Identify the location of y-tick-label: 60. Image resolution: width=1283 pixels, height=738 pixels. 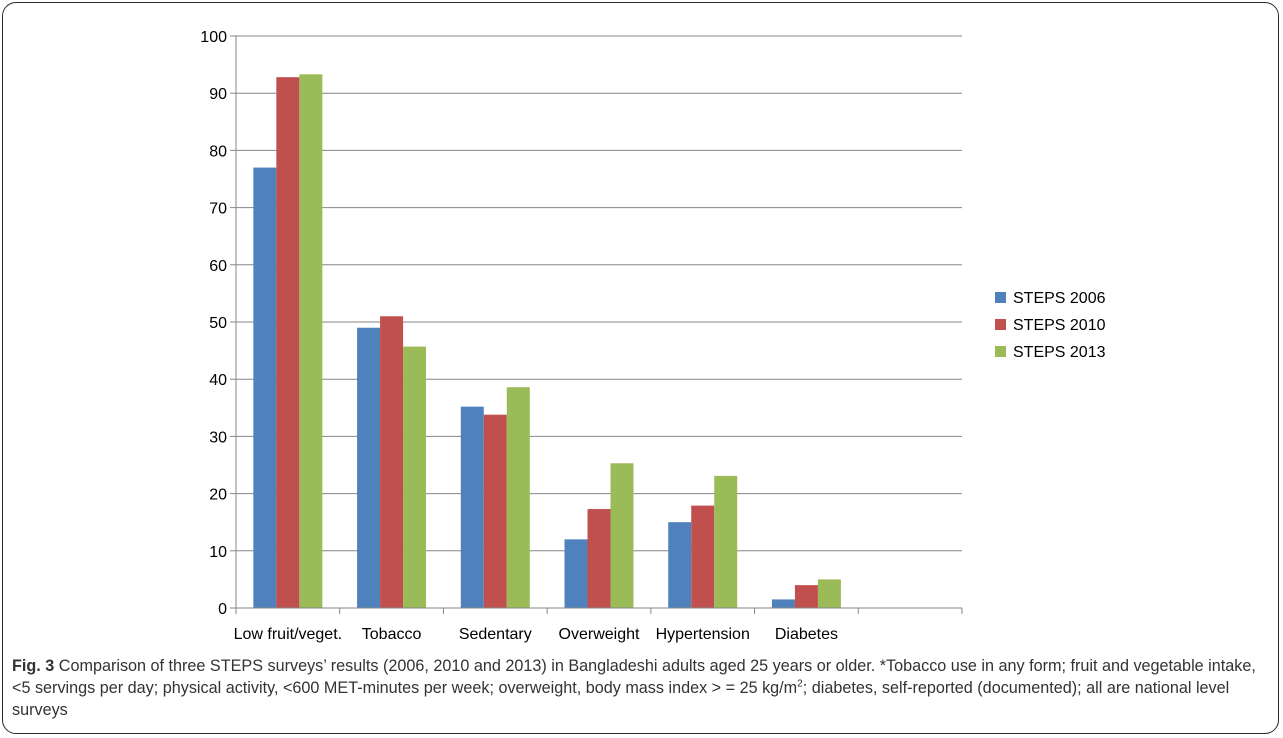
(218, 266).